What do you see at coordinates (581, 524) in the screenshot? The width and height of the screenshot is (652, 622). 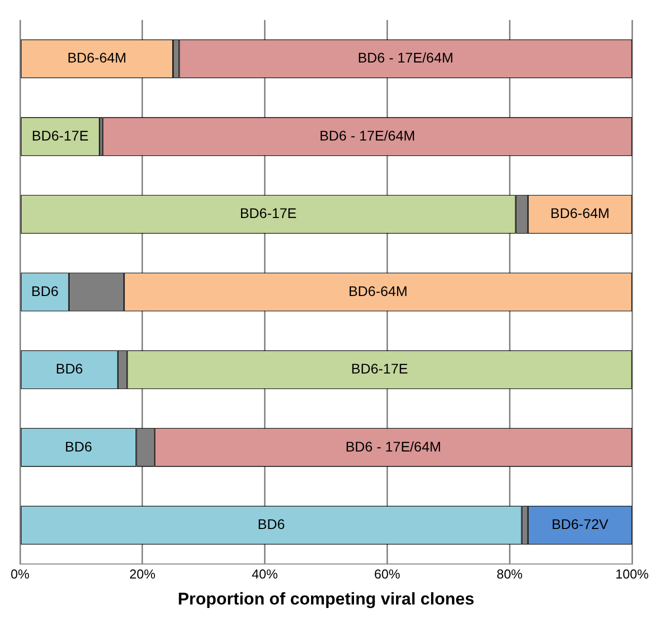 I see `data-label: BD6-72V` at bounding box center [581, 524].